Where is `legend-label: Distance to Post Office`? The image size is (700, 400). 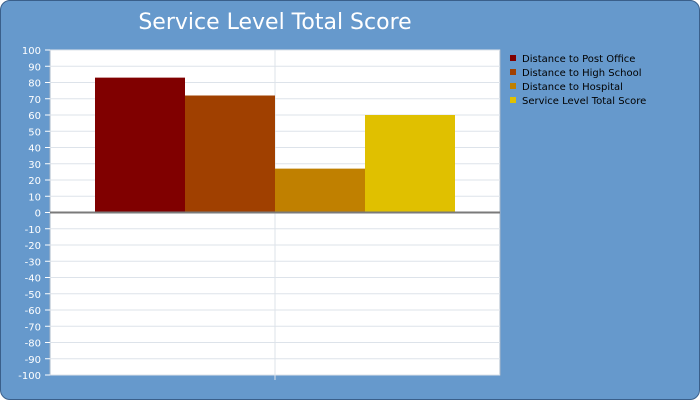
legend-label: Distance to Post Office is located at coordinates (578, 59).